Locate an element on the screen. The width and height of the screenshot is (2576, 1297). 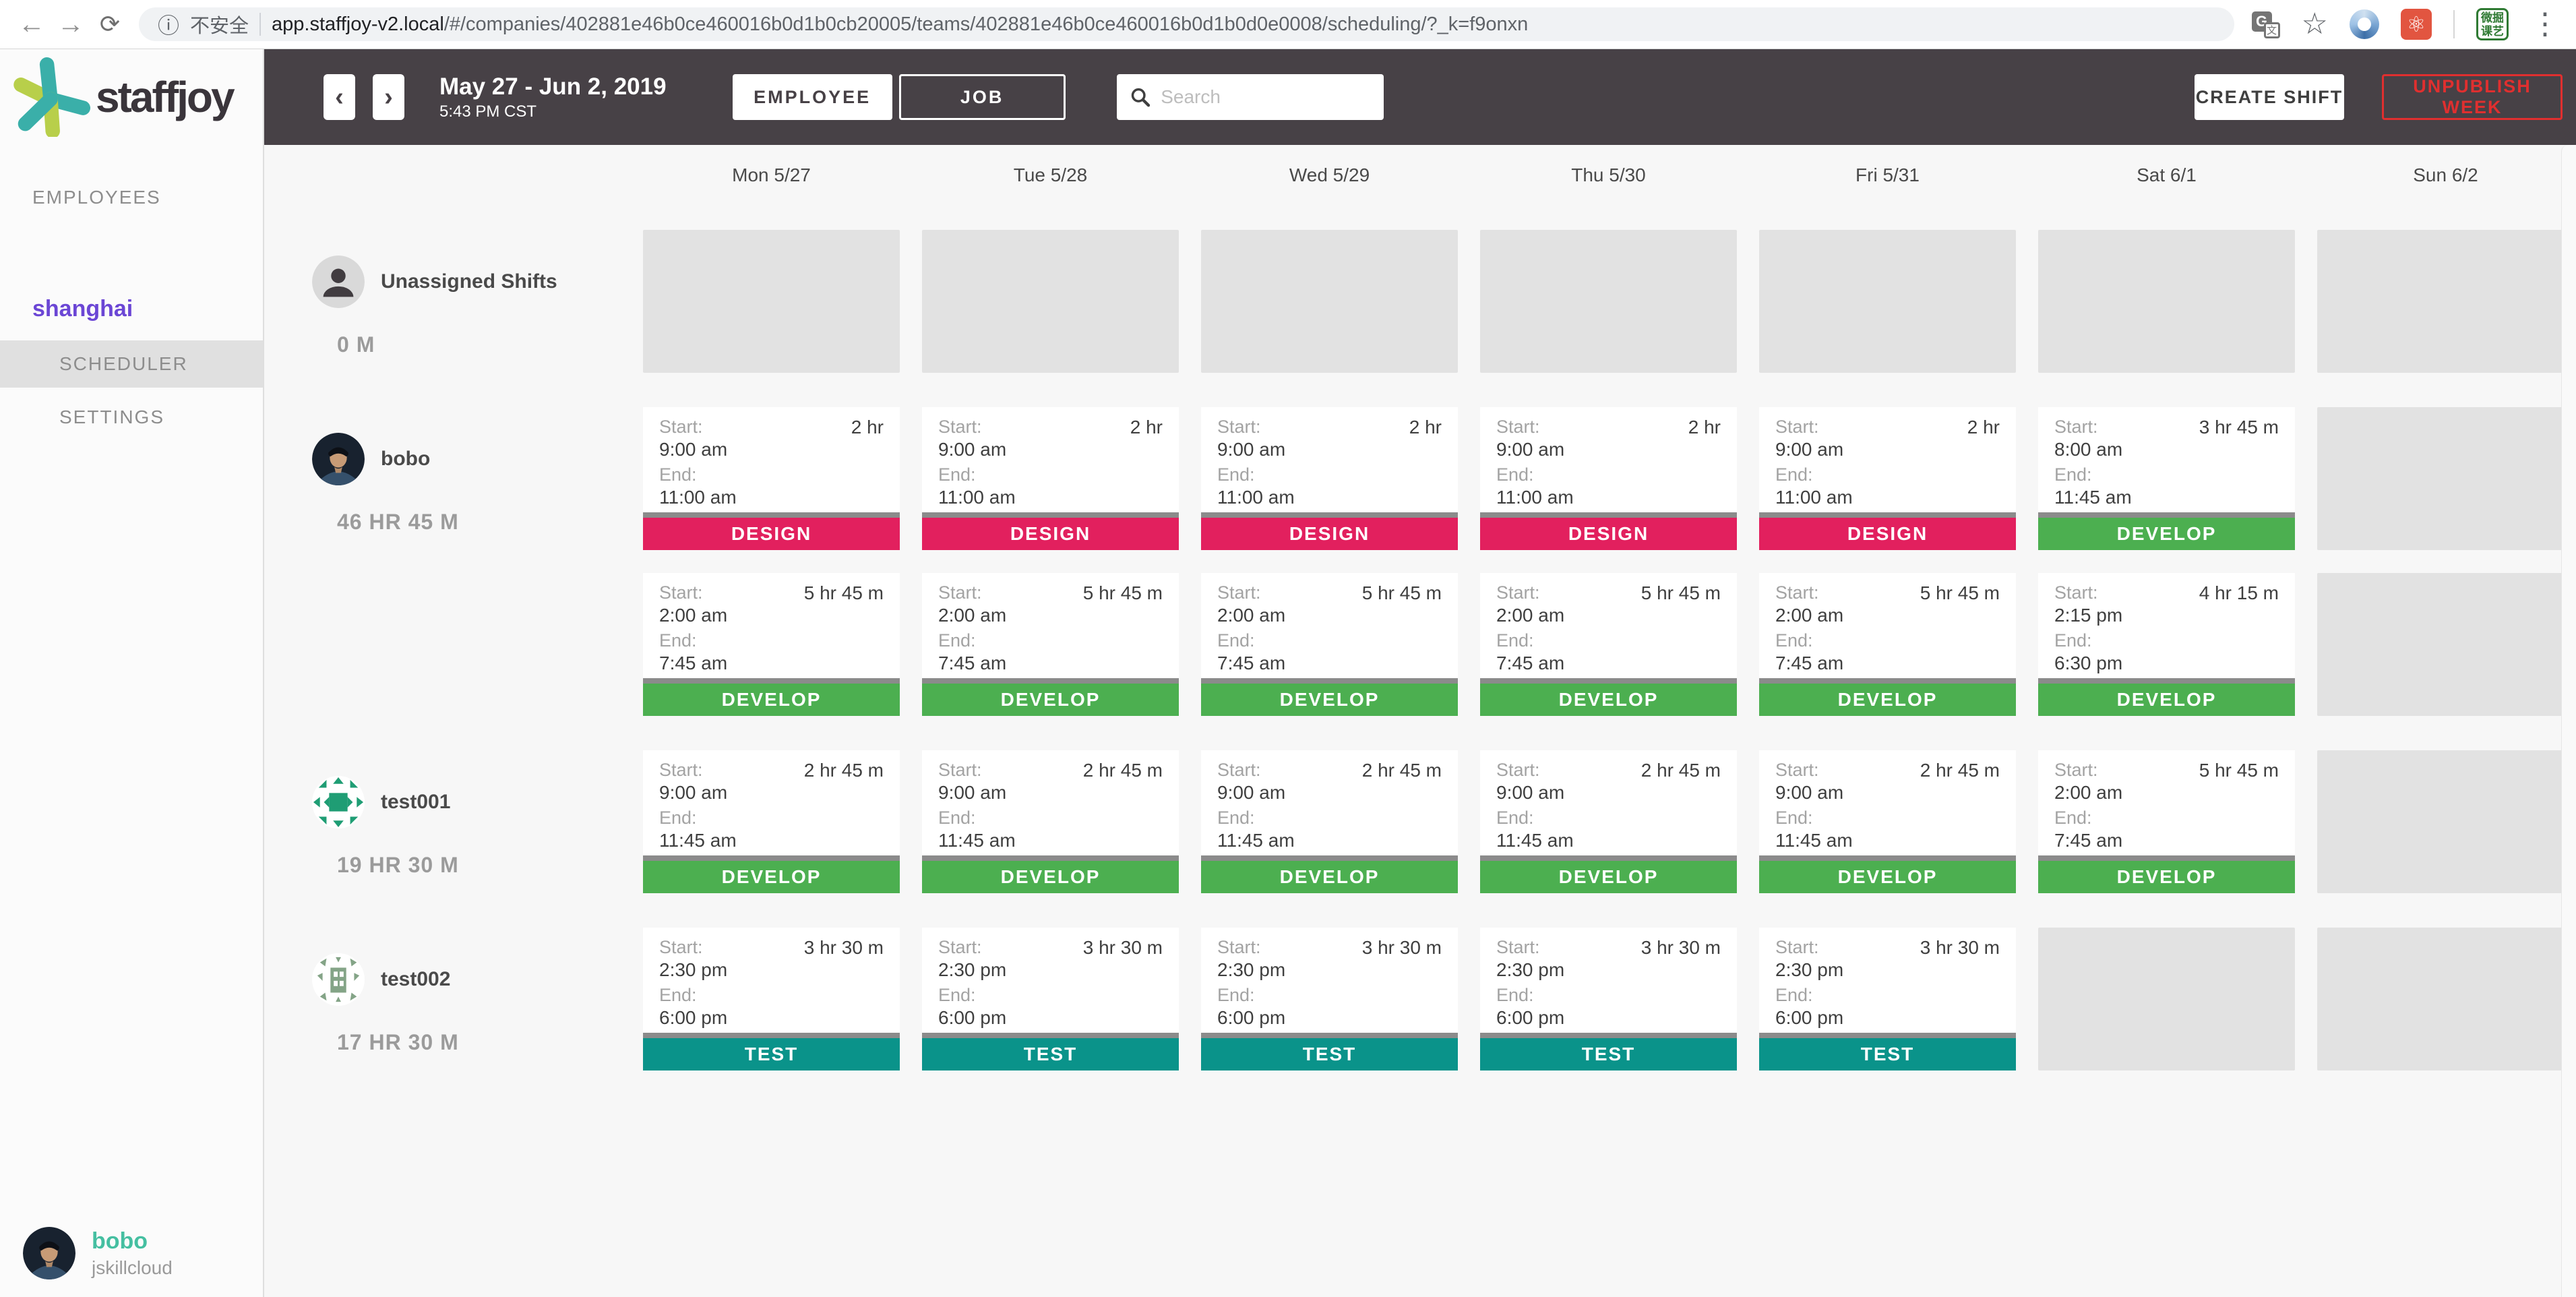
employee-view-button: EMPLOYEE is located at coordinates (812, 97).